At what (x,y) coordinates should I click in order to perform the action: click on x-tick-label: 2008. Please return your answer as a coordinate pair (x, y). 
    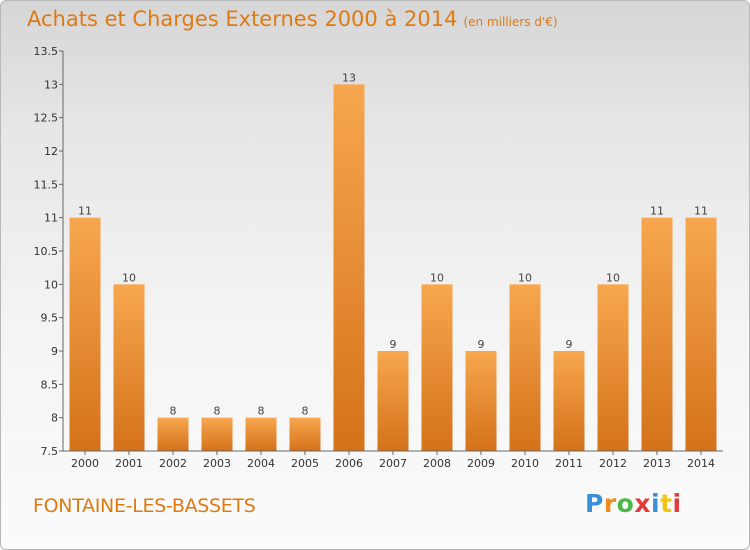
    Looking at the image, I should click on (437, 463).